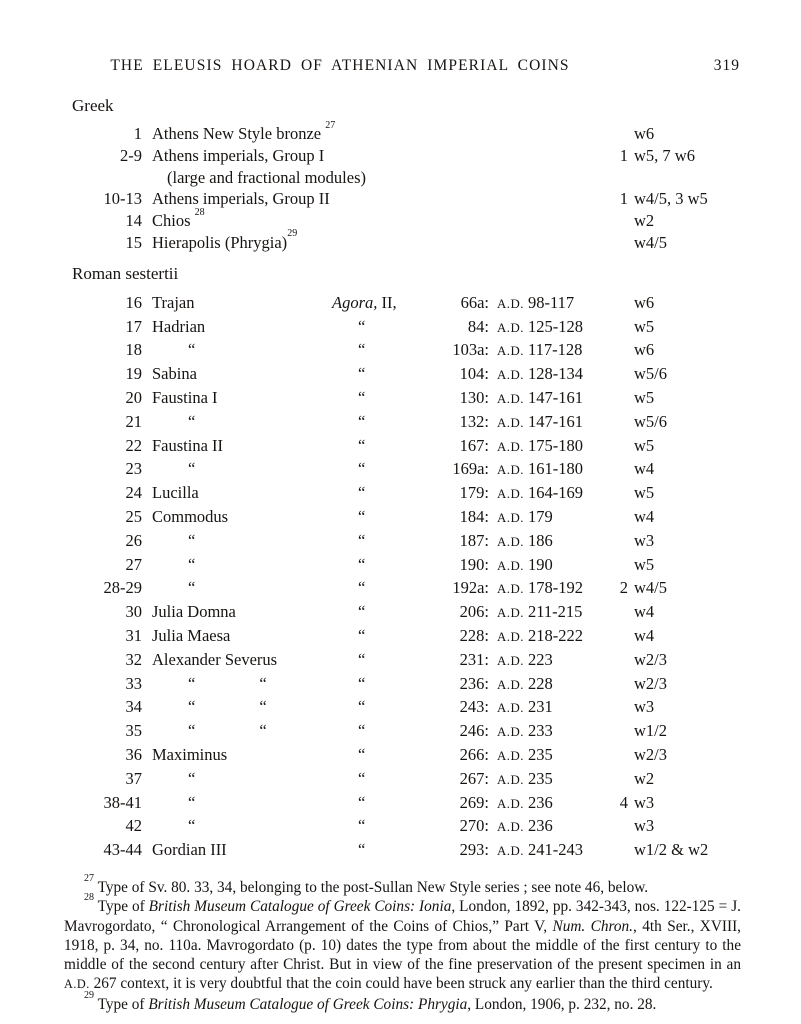 This screenshot has width=801, height=1024. I want to click on footnote-text: , London, 1906, p. 232, no. 28., so click(562, 1004).